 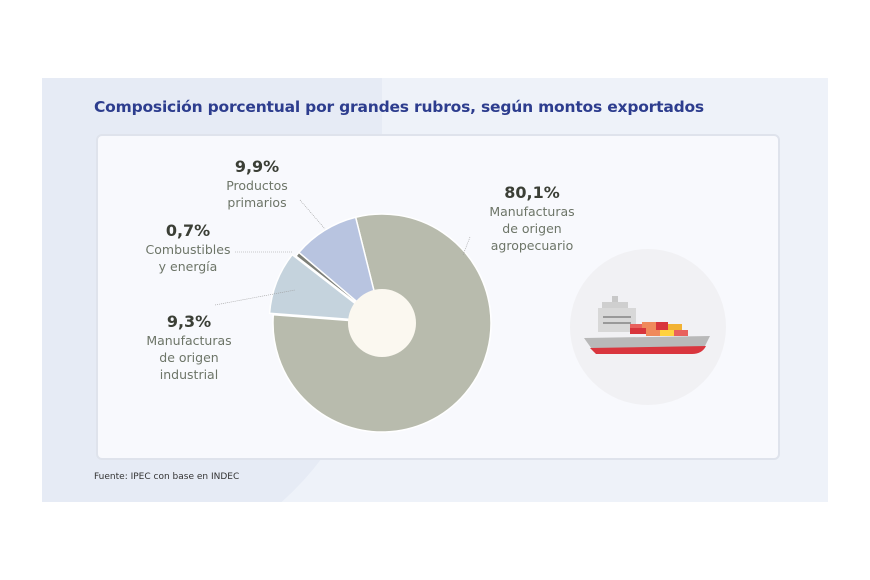 I want to click on cargo-ship-icon, so click(x=648, y=327).